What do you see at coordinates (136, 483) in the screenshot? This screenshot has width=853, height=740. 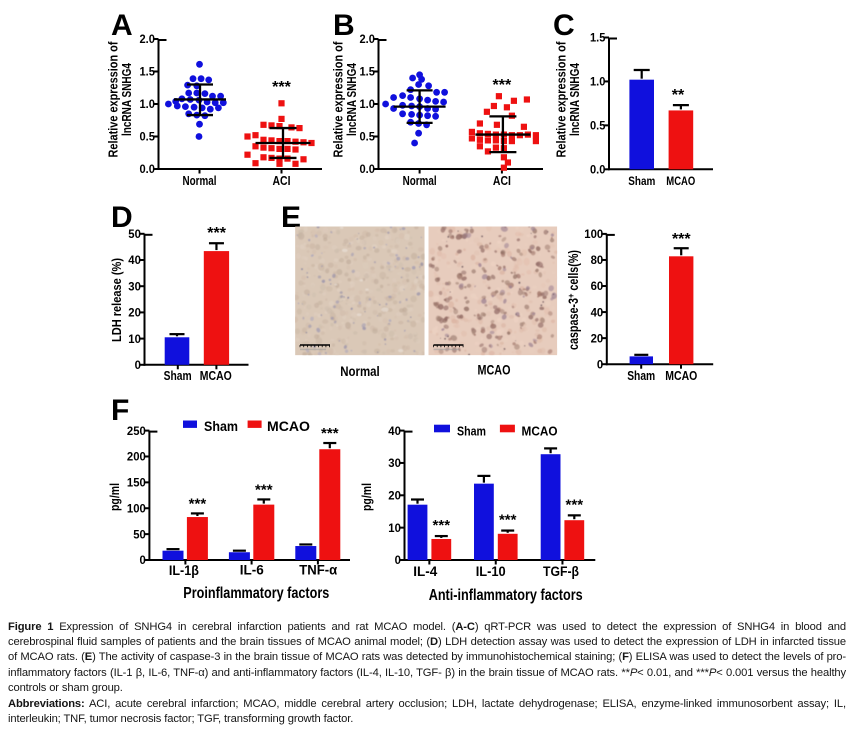 I see `svg-text: 150` at bounding box center [136, 483].